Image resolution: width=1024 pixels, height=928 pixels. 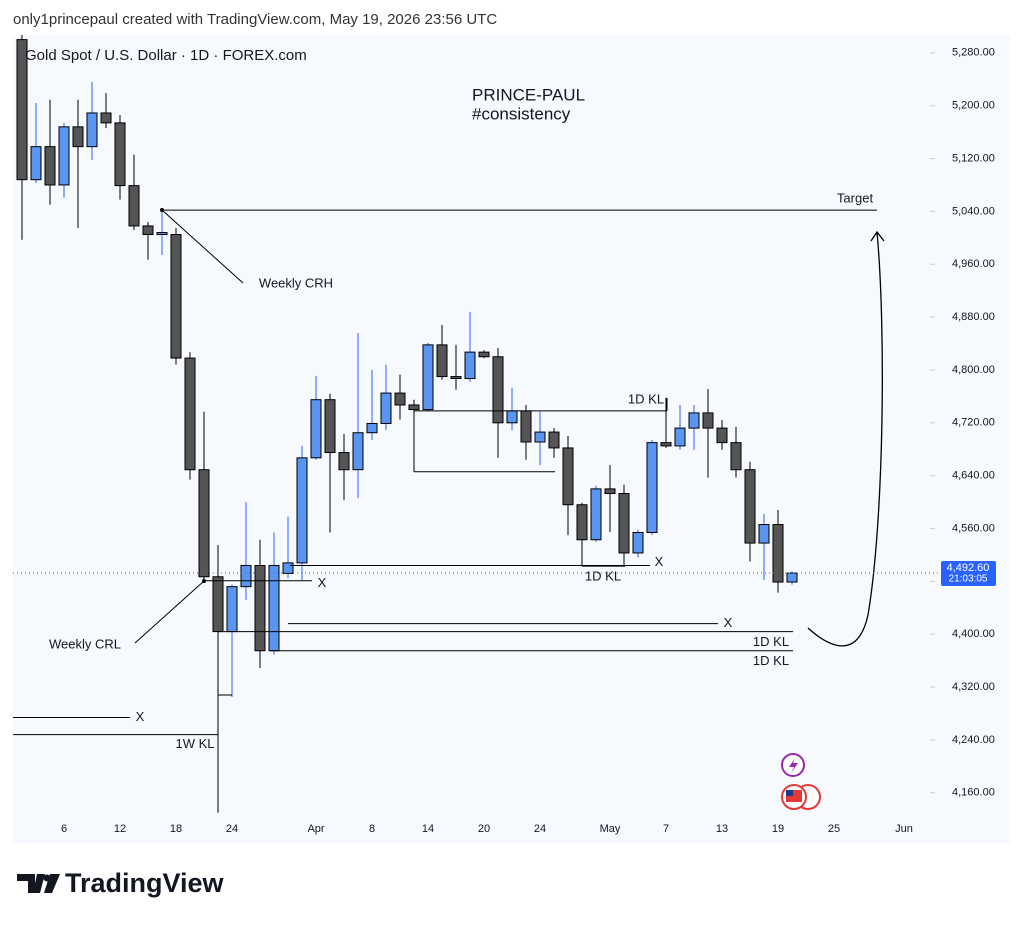 What do you see at coordinates (120, 829) in the screenshot?
I see `x-tick-label: 12` at bounding box center [120, 829].